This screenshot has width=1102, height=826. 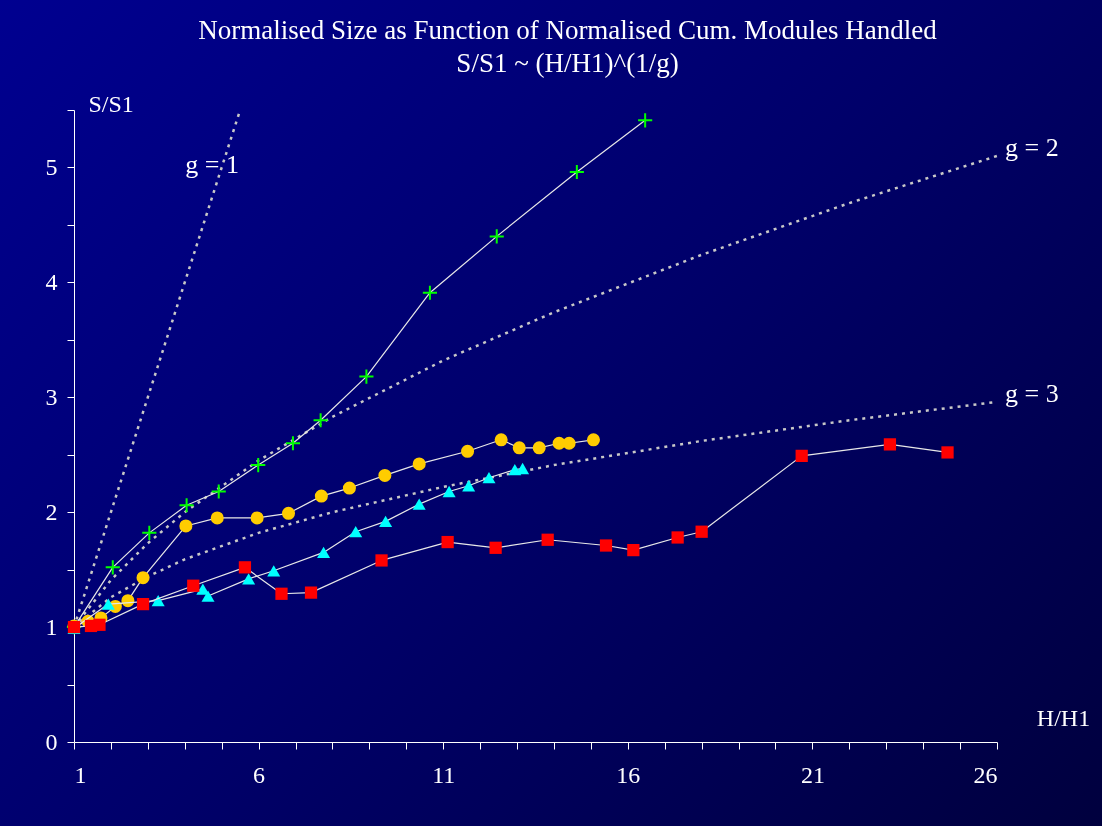 I want to click on chart-title: Normalised Size as Function of Normalised Cum. Modules Handled, so click(x=568, y=30).